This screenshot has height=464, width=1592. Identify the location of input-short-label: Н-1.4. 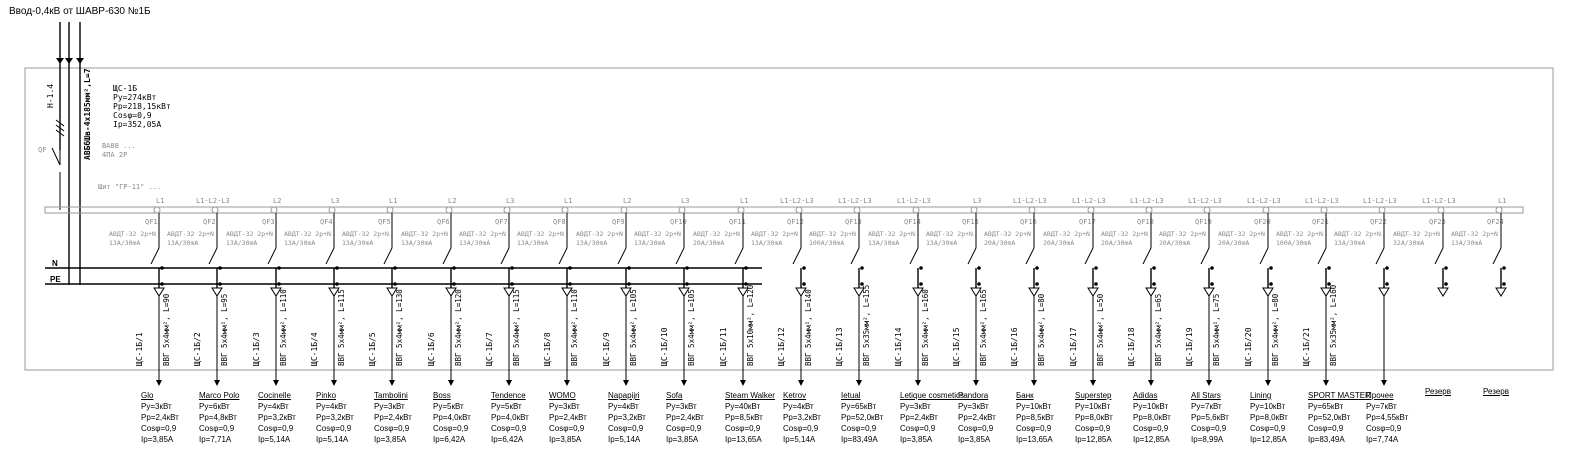
(50, 96).